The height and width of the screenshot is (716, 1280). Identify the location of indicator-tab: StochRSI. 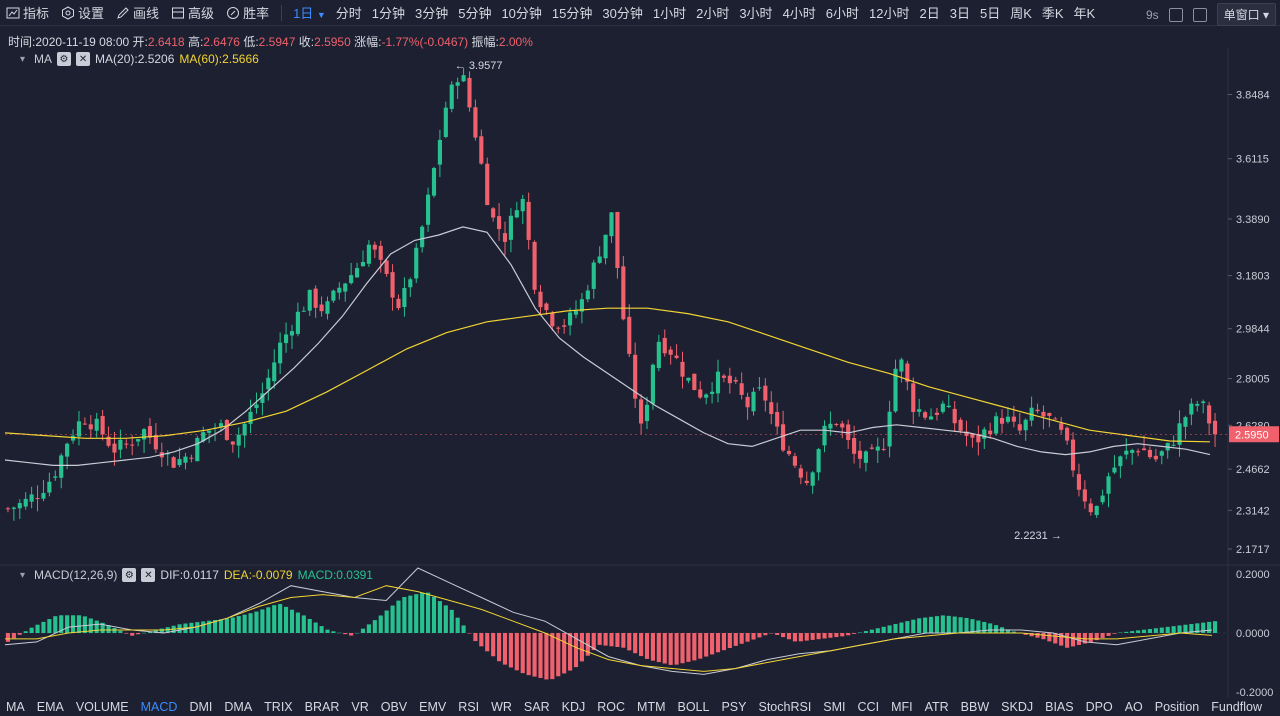
(785, 707).